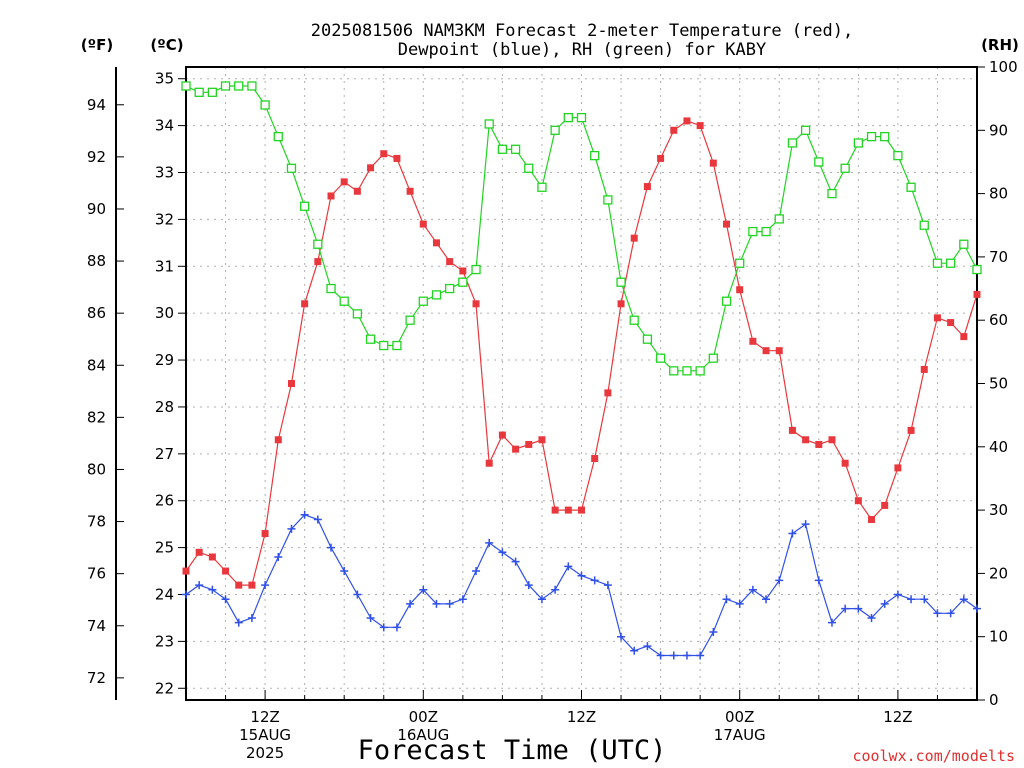 The height and width of the screenshot is (768, 1024). I want to click on celsius-tick-label: 26, so click(164, 501).